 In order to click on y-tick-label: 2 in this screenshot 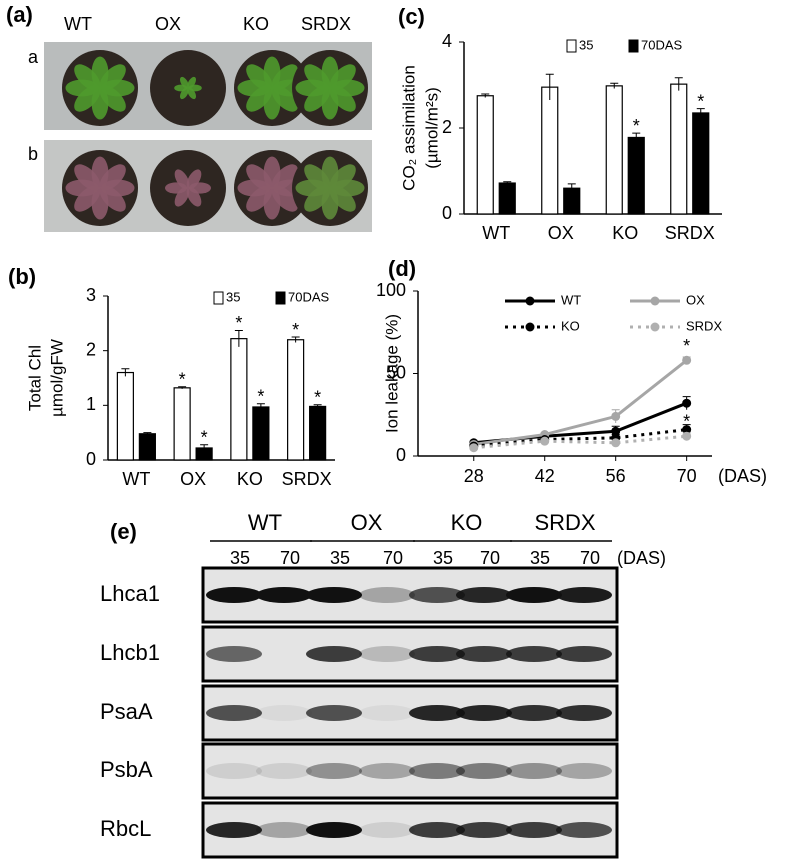, I will do `click(447, 127)`.